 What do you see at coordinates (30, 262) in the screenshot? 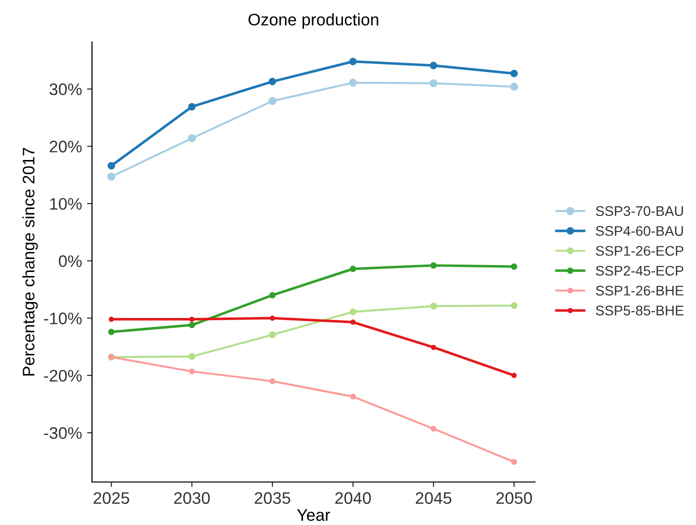
I see `y-axis-title: Percentage change since 2017` at bounding box center [30, 262].